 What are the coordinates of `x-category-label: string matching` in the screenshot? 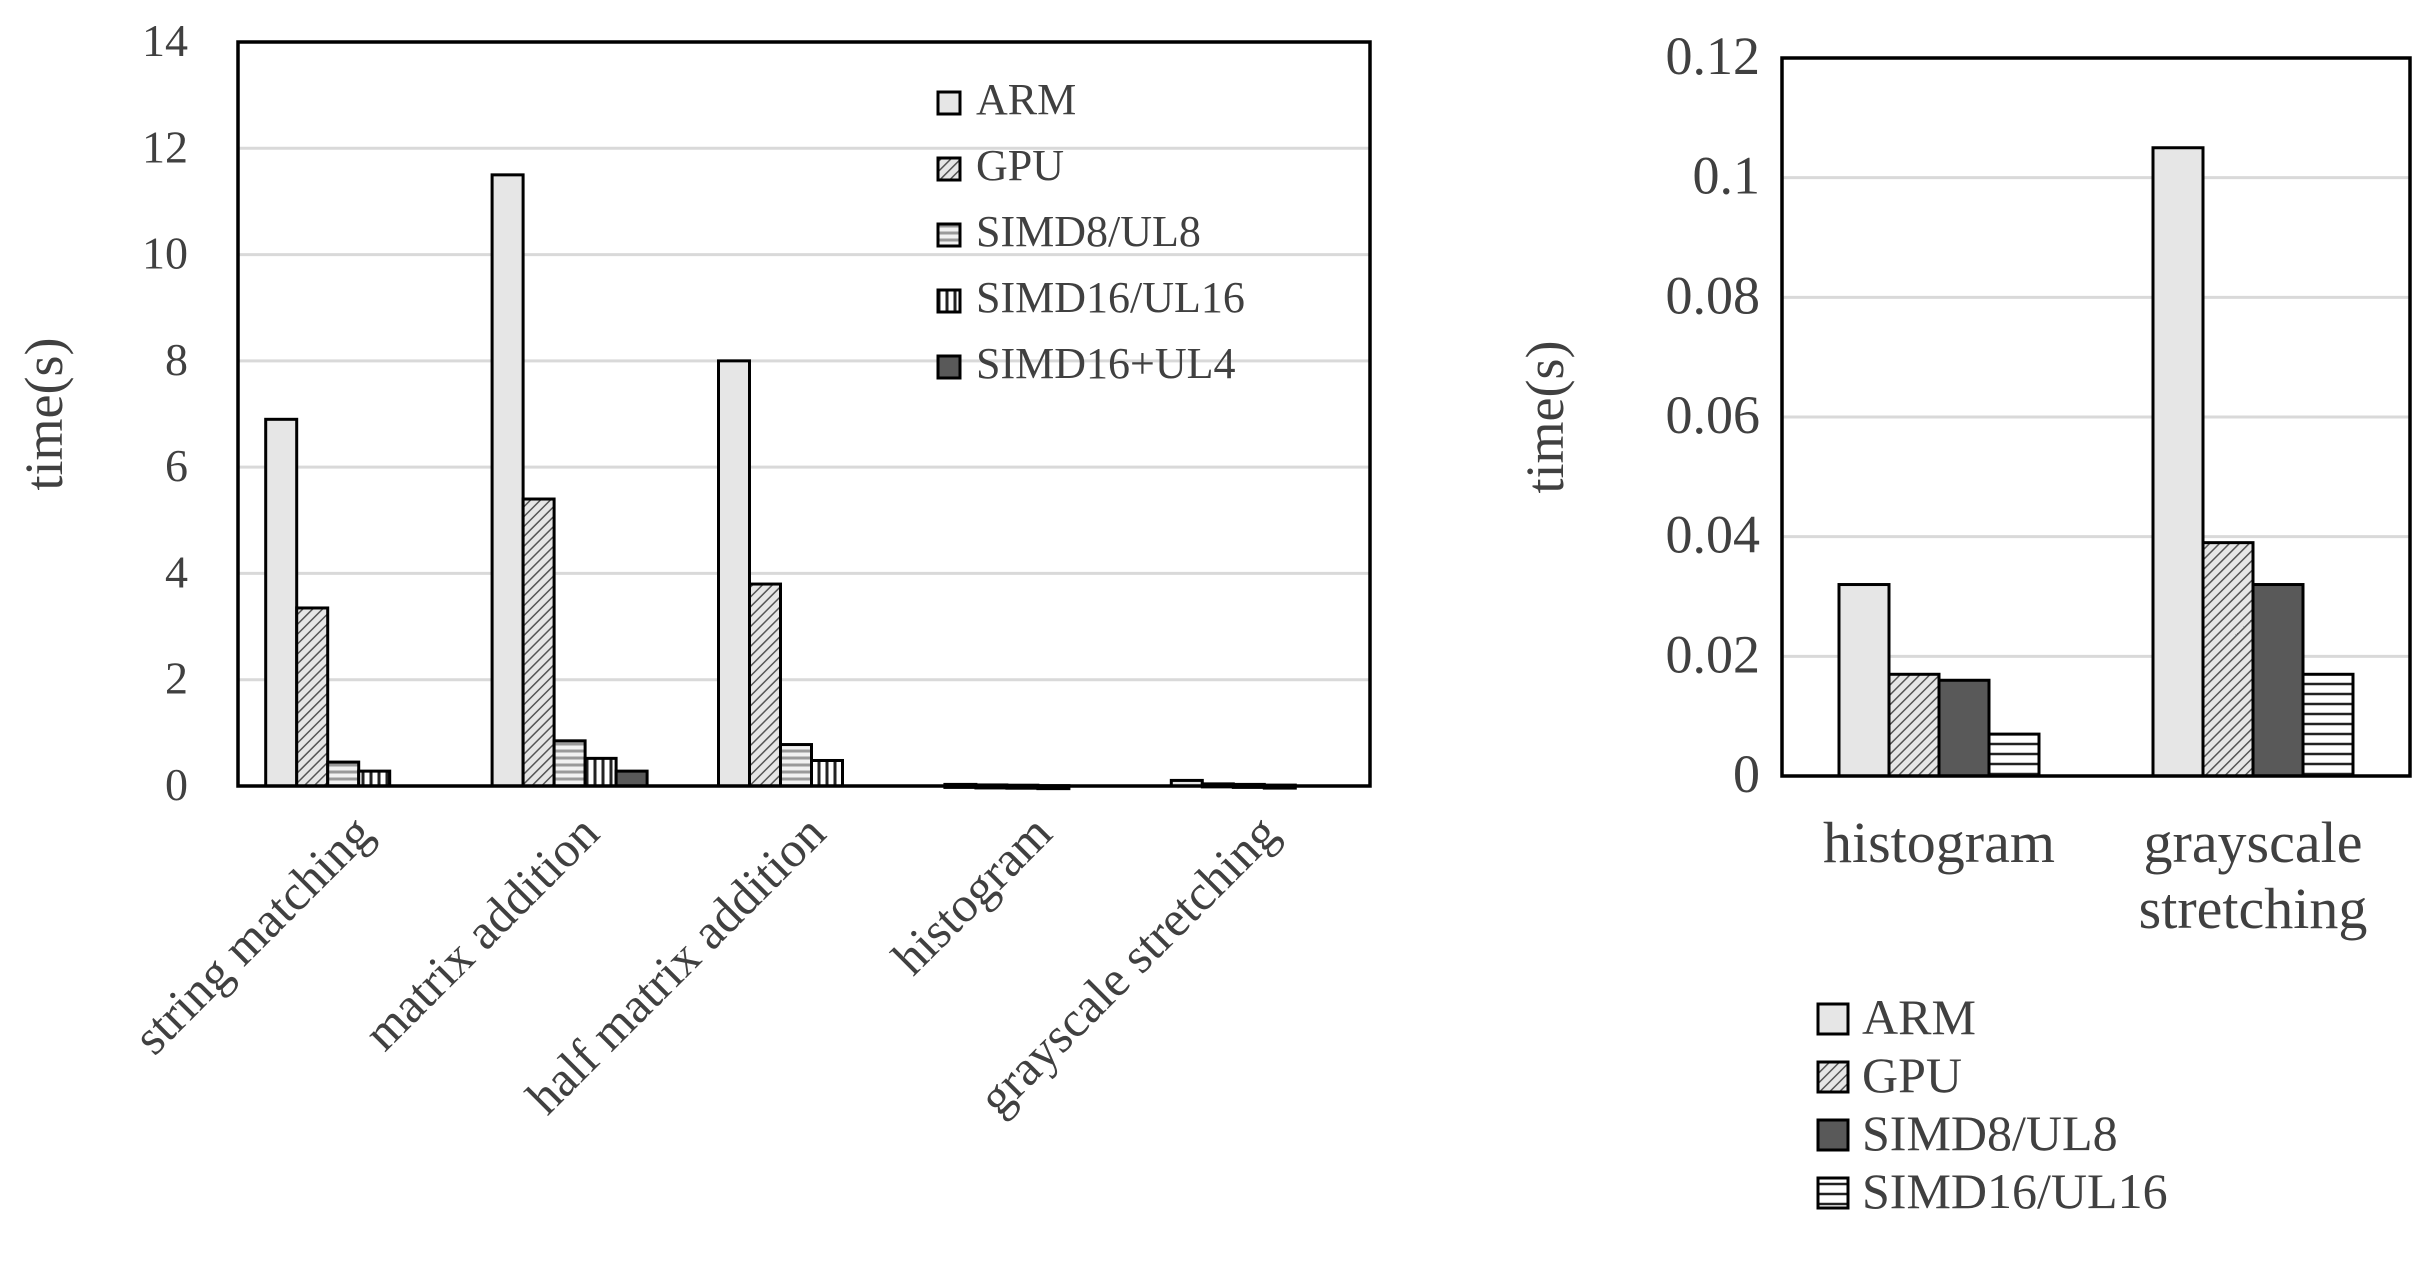 It's located at (252, 934).